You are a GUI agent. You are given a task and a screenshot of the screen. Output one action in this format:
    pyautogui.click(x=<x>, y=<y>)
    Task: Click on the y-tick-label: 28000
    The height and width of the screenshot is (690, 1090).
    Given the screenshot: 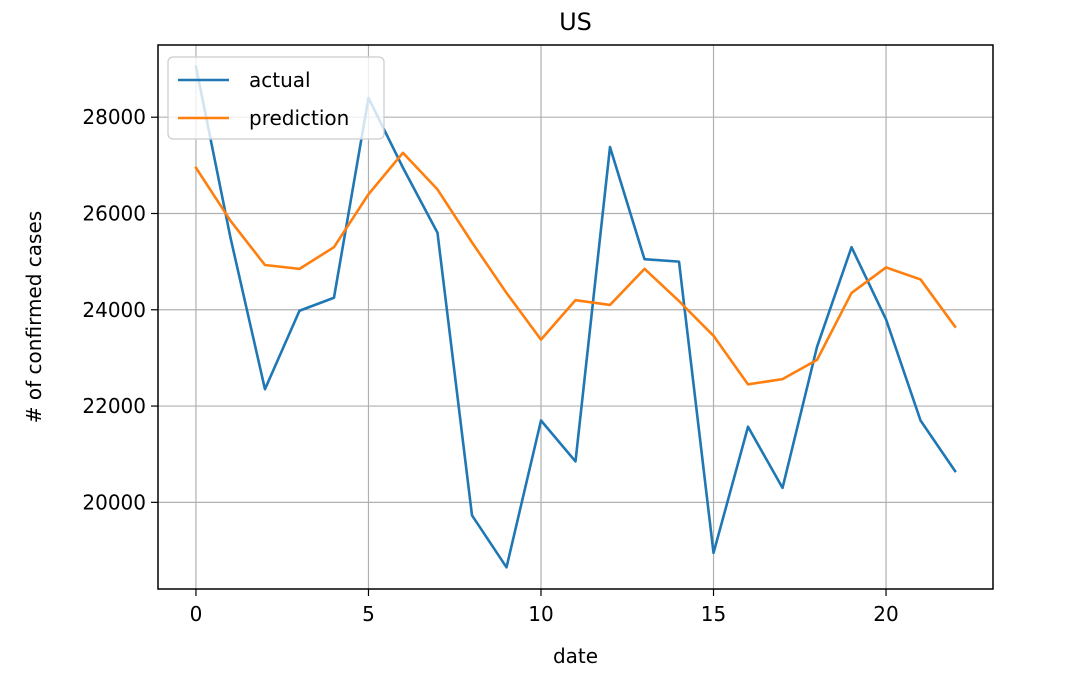 What is the action you would take?
    pyautogui.click(x=114, y=117)
    